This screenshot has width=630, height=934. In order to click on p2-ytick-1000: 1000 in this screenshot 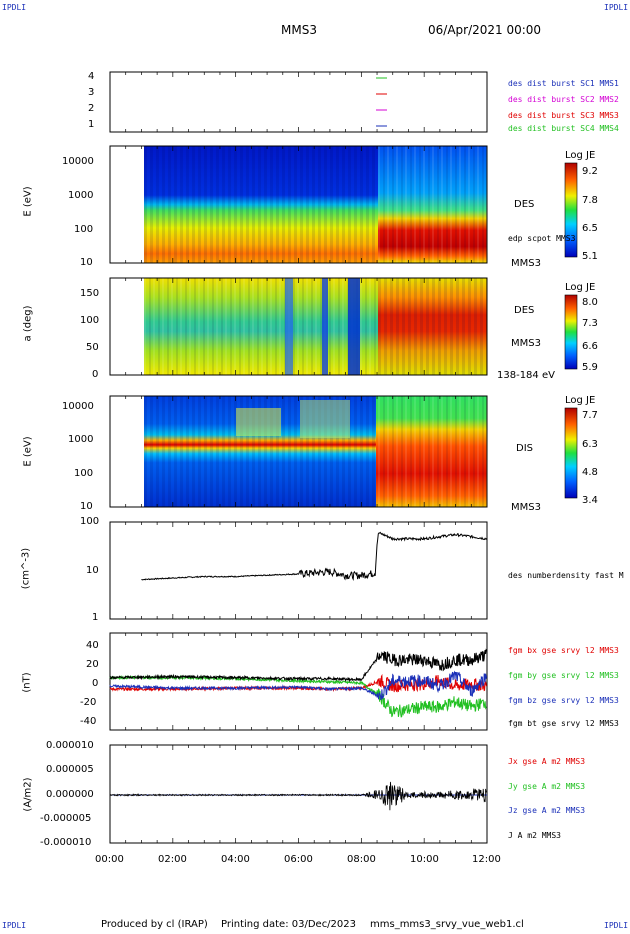, I will do `click(81, 195)`.